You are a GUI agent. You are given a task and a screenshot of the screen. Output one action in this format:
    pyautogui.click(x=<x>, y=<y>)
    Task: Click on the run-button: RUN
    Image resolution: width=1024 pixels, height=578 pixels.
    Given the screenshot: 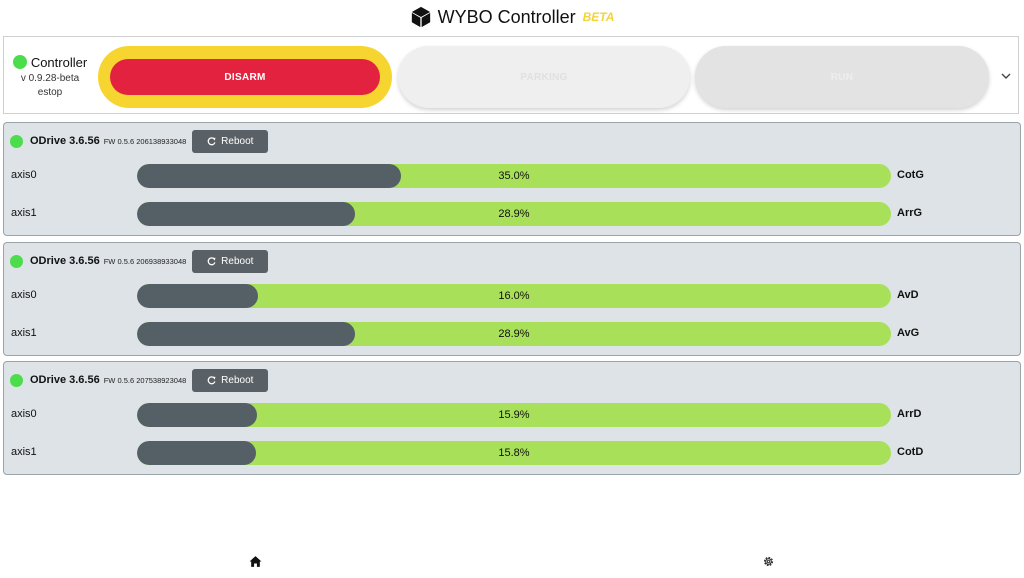 What is the action you would take?
    pyautogui.click(x=842, y=77)
    